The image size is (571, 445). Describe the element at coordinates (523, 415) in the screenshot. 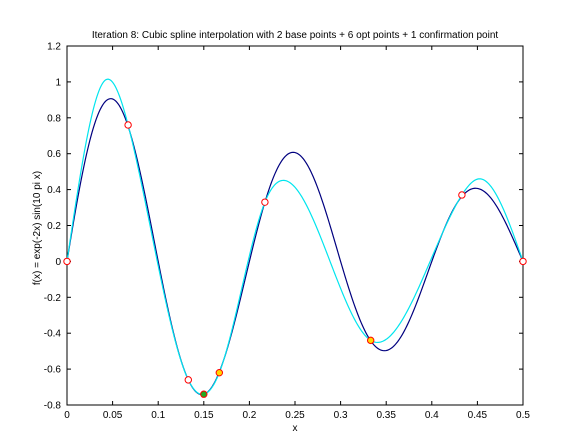

I see `x-tick-label: 0.5` at that location.